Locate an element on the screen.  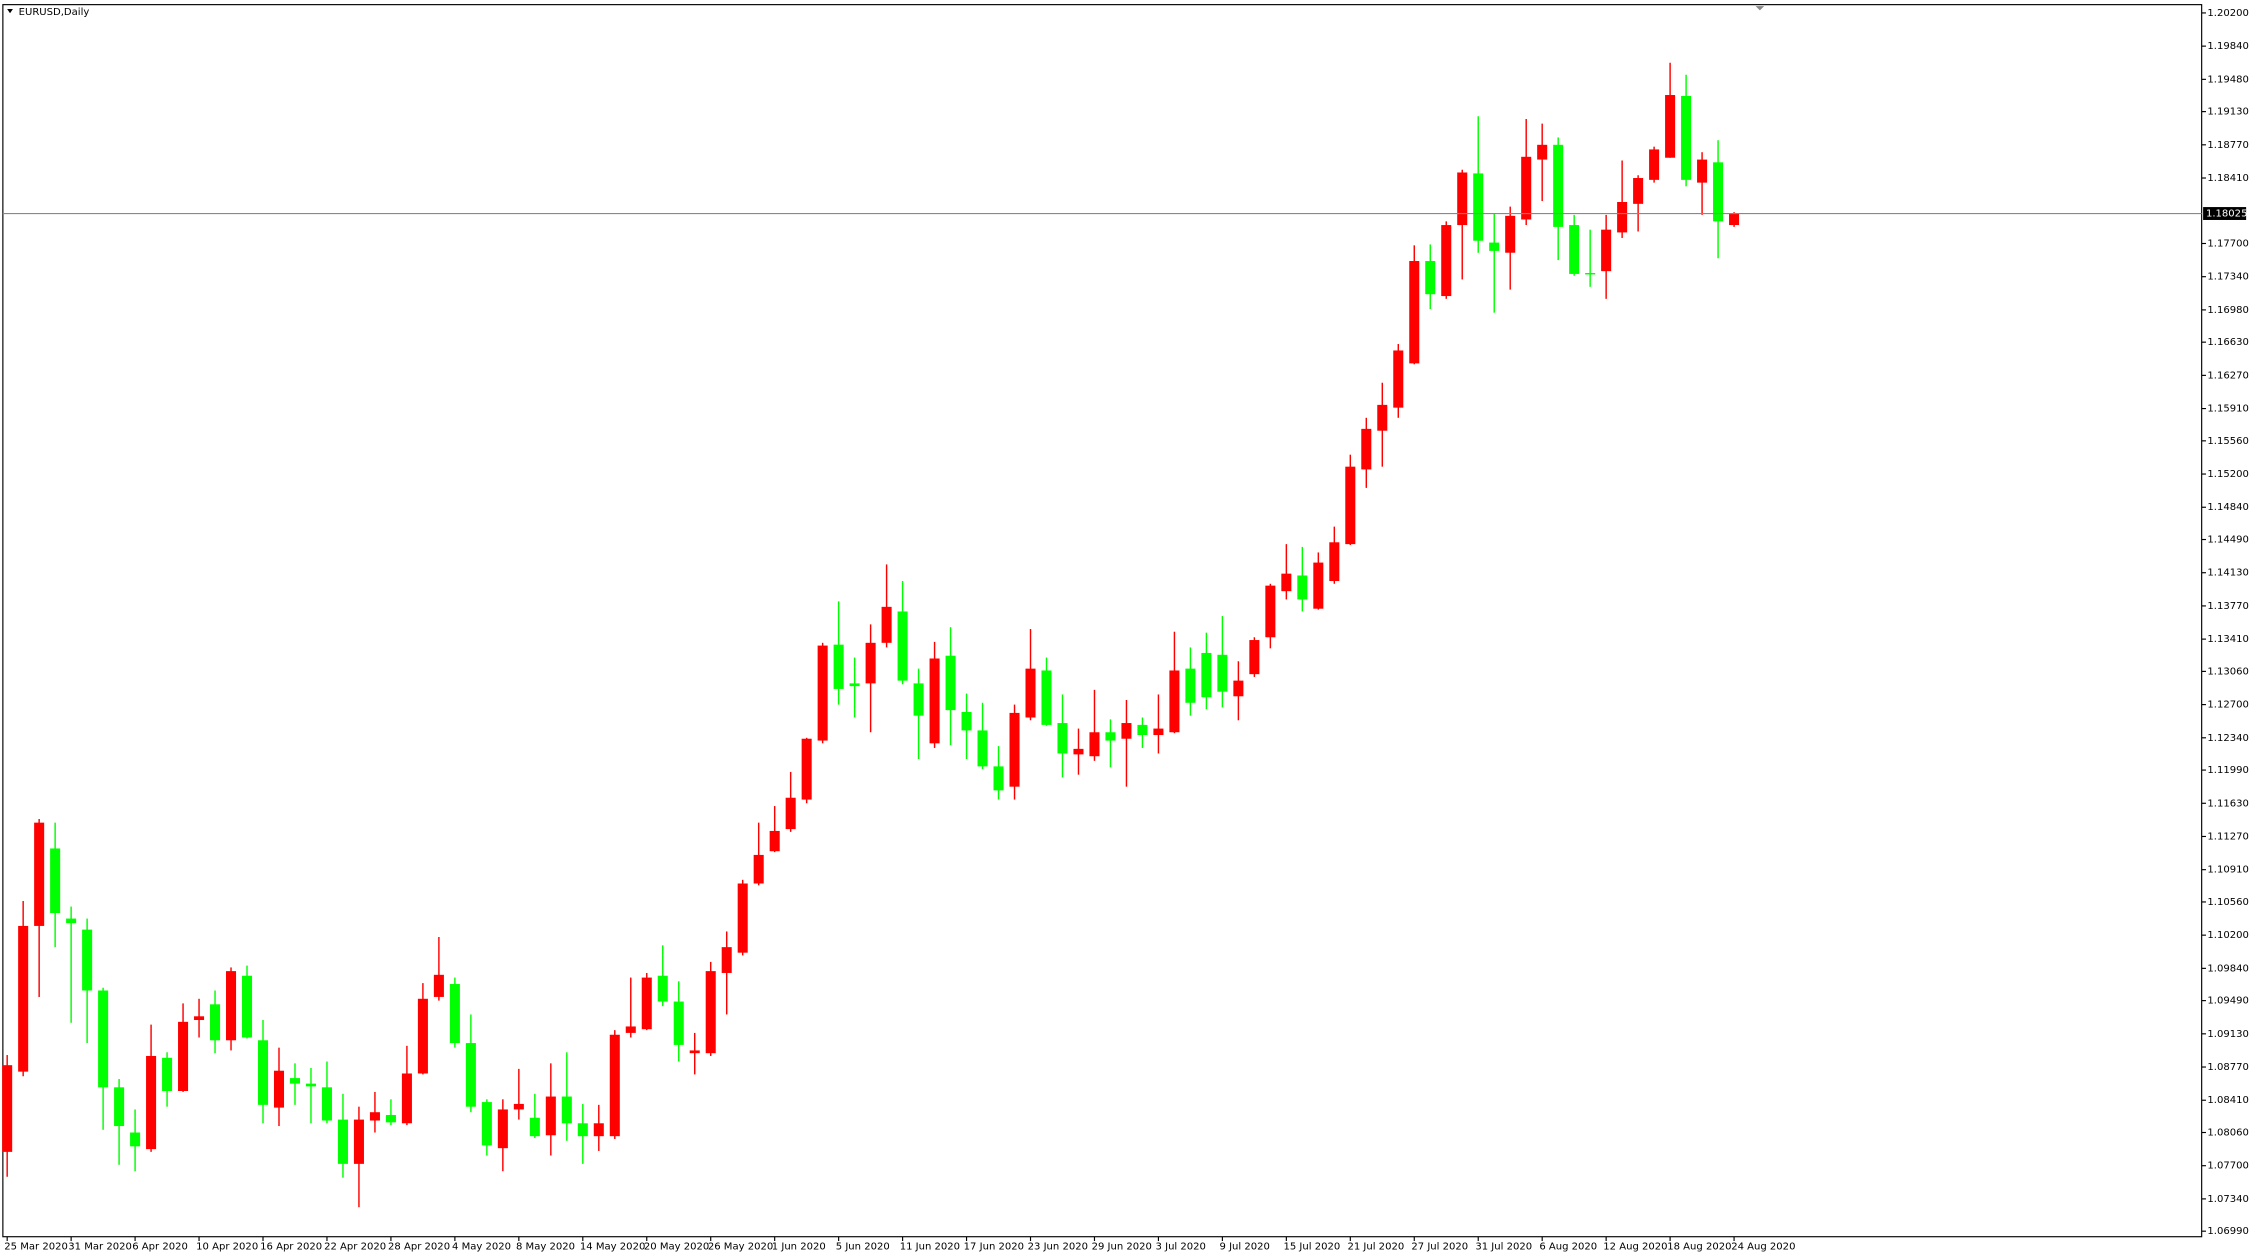
current-price-box is located at coordinates (2225, 213).